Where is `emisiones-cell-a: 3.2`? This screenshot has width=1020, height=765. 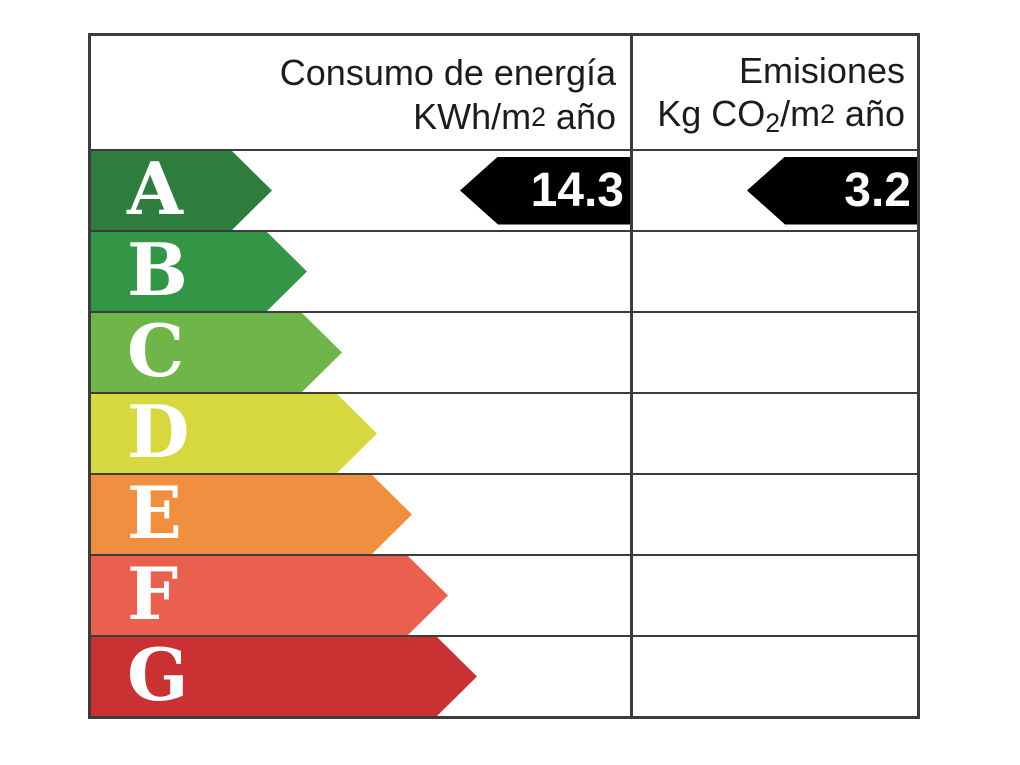 emisiones-cell-a: 3.2 is located at coordinates (773, 190).